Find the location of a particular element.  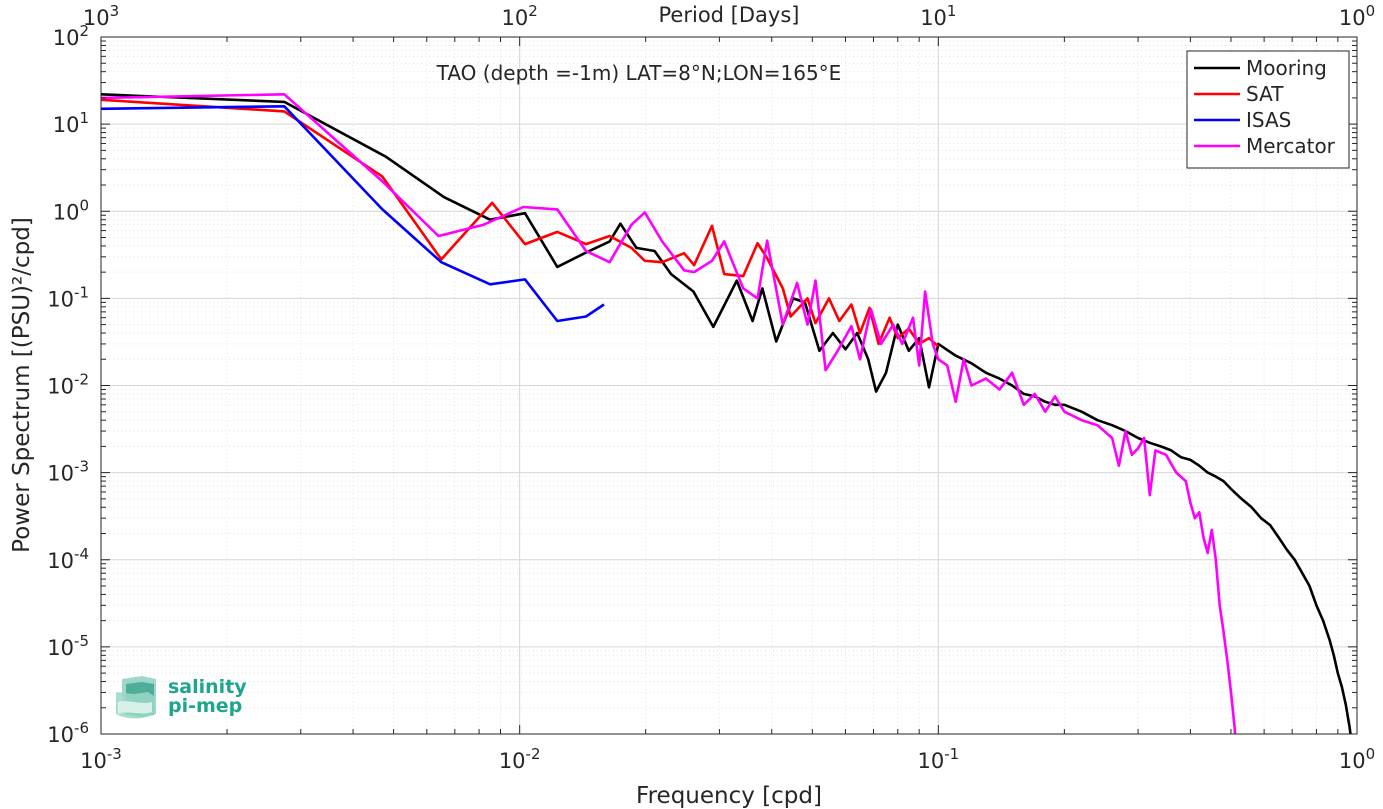

y-tick-label: 10⁻⁴ is located at coordinates (68, 559).